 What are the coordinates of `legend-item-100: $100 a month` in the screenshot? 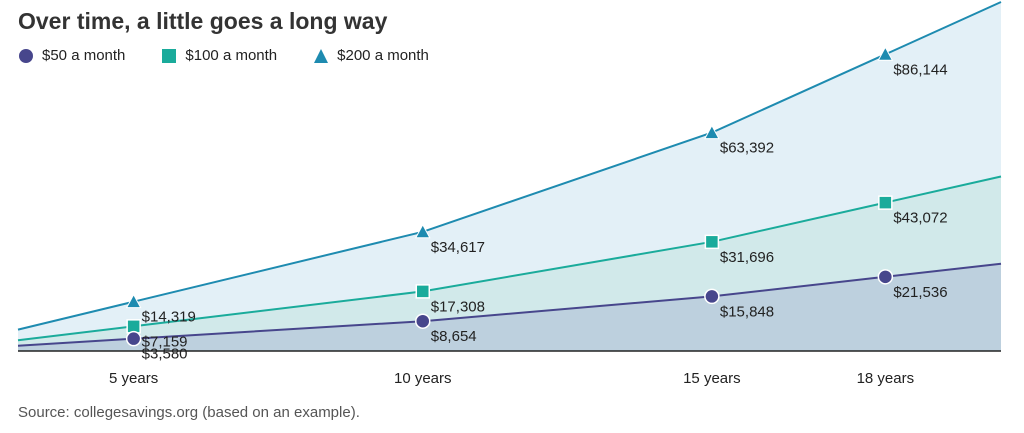 It's located at (219, 55).